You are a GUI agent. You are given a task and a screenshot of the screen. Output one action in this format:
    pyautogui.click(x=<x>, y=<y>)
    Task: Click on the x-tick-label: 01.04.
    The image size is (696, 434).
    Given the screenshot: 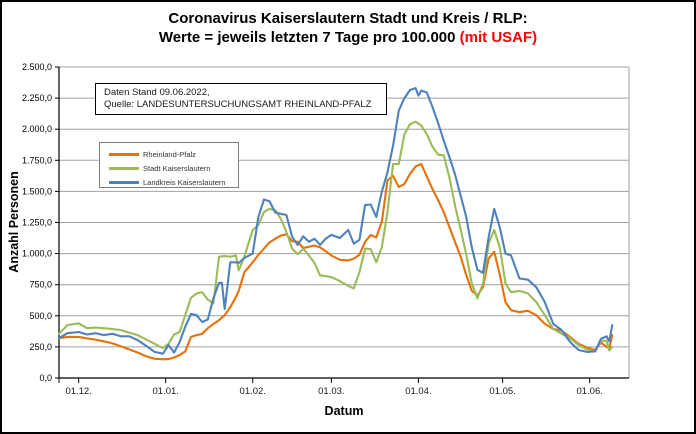 What is the action you would take?
    pyautogui.click(x=418, y=391)
    